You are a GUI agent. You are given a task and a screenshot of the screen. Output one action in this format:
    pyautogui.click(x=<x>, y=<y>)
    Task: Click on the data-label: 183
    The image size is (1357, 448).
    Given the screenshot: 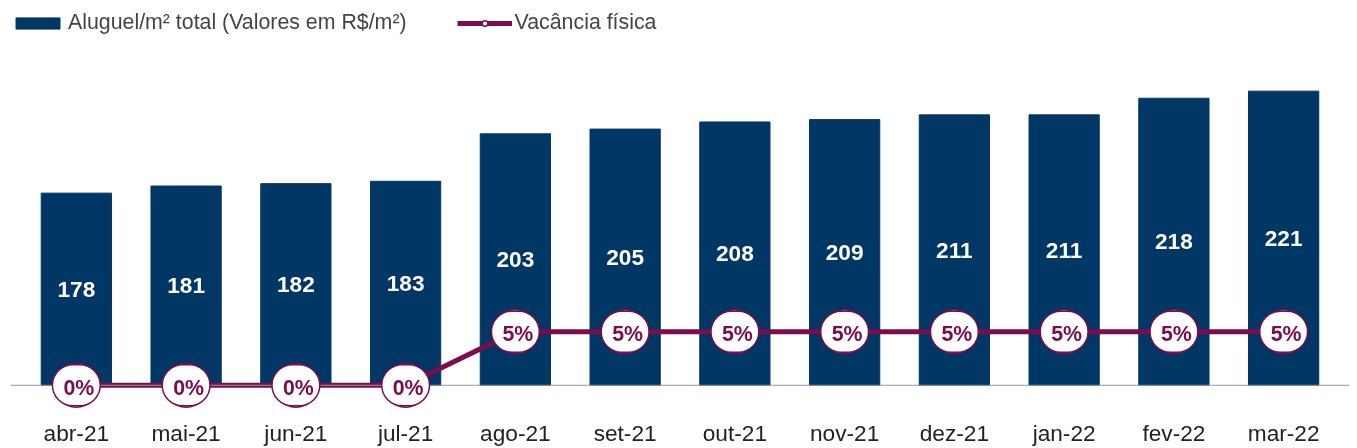 What is the action you would take?
    pyautogui.click(x=405, y=282)
    